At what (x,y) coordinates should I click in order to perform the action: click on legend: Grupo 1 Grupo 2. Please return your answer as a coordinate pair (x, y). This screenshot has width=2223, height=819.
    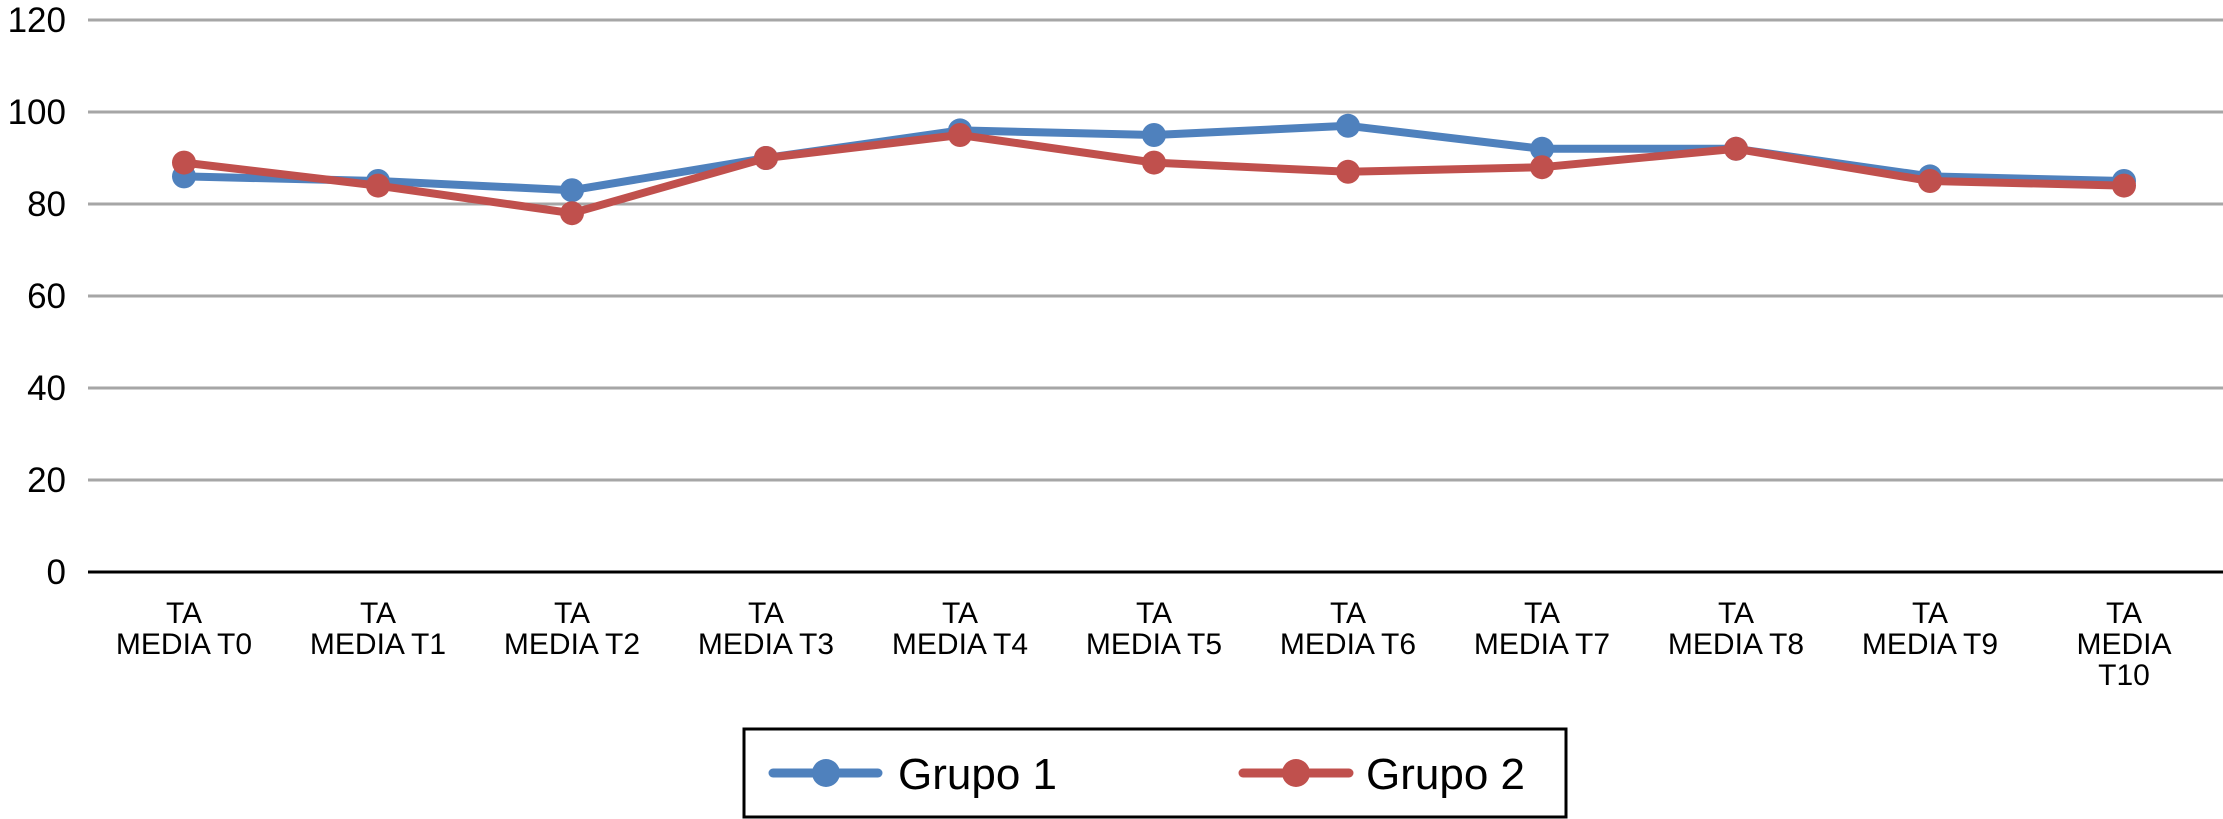
    Looking at the image, I should click on (1155, 773).